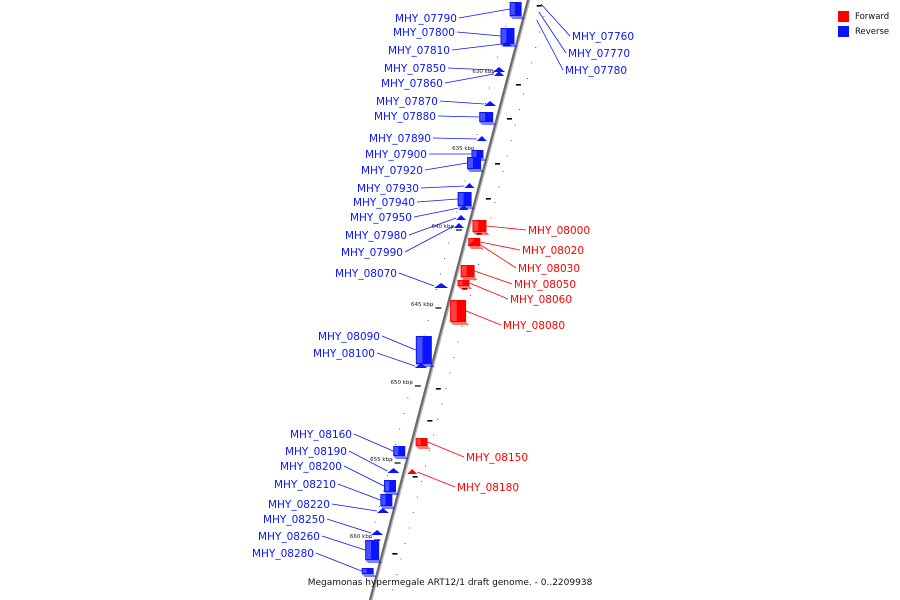 The image size is (900, 600). What do you see at coordinates (412, 84) in the screenshot?
I see `reverse-gene-label: MHY_07860` at bounding box center [412, 84].